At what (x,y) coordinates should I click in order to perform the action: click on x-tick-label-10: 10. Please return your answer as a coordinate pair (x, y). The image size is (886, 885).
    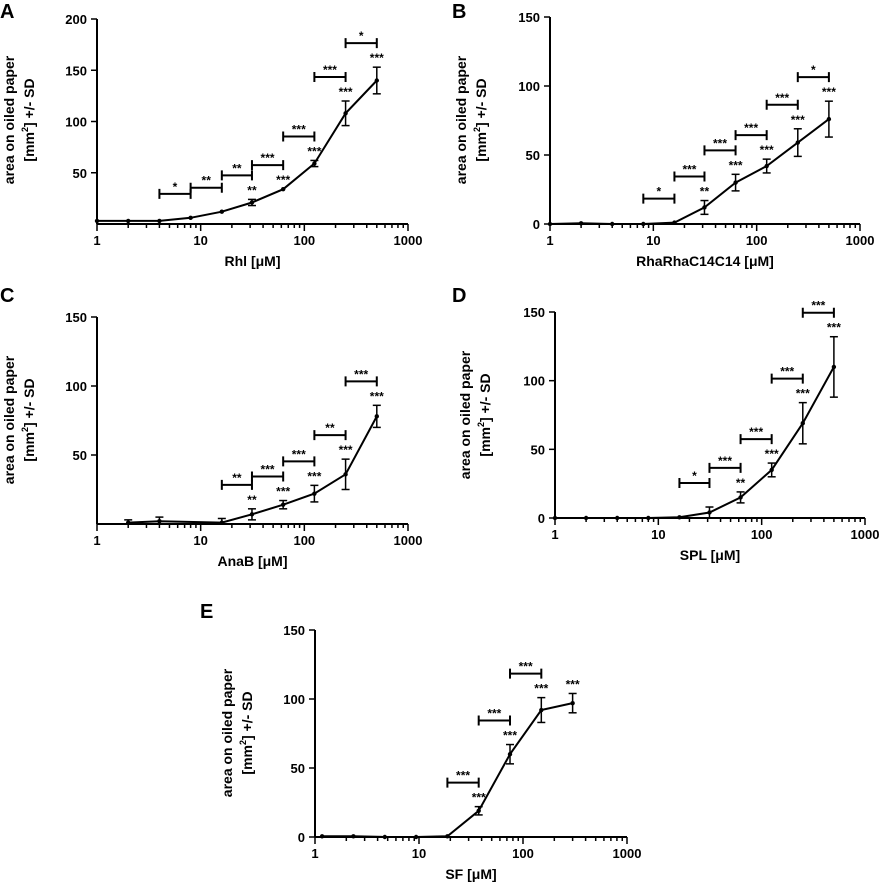
    Looking at the image, I should click on (200, 240).